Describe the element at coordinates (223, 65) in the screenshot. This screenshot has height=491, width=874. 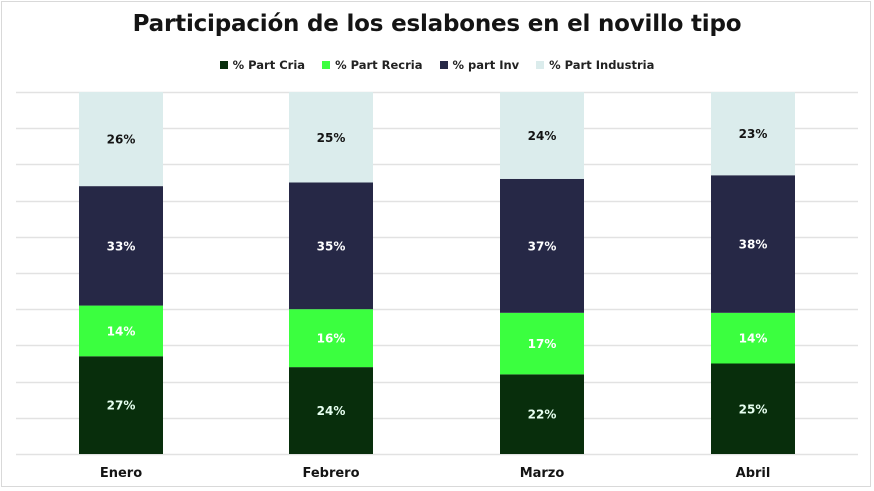
I see `legend-swatch-cria` at that location.